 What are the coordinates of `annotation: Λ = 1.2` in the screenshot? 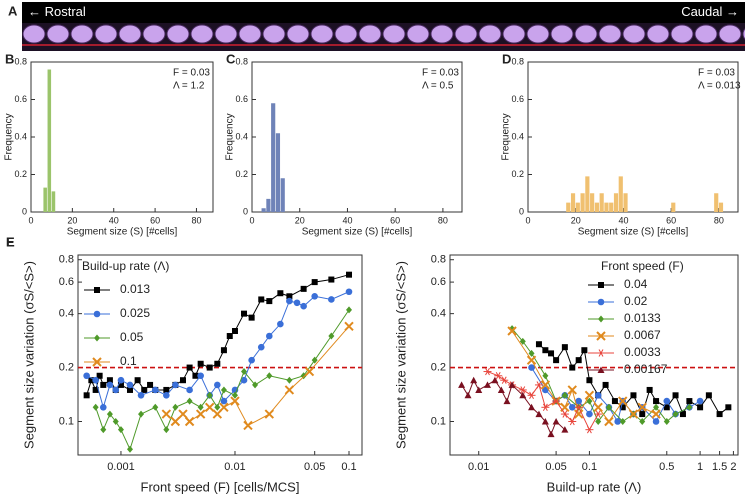 It's located at (189, 86).